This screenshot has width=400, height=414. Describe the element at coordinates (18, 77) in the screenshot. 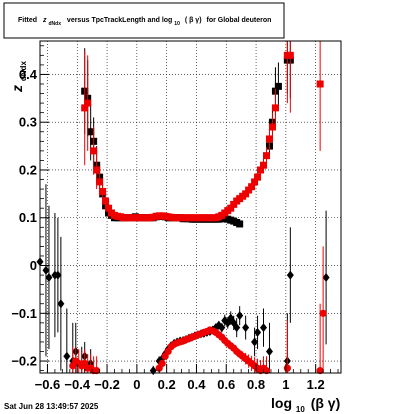

I see `y-axis-label: z dNdx` at that location.